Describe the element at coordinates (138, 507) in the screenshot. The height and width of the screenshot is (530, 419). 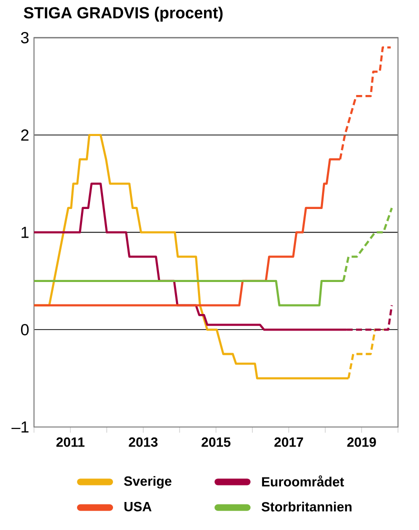
I see `legend-label: USA` at that location.